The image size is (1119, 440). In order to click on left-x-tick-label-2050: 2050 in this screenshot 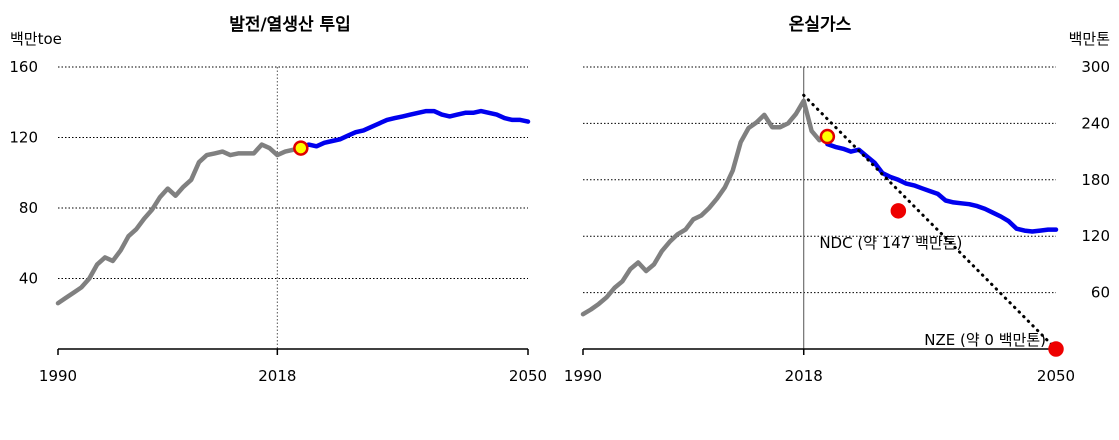, I will do `click(528, 376)`.